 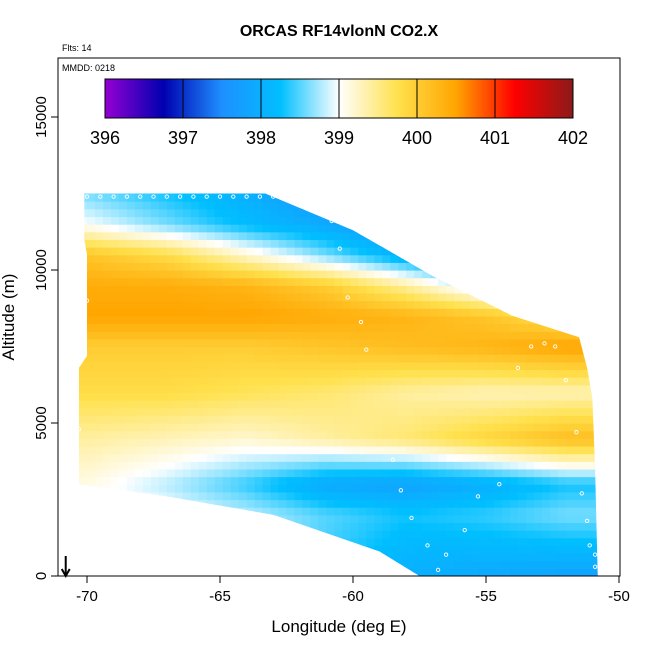 I want to click on flight-point, so click(x=531, y=346).